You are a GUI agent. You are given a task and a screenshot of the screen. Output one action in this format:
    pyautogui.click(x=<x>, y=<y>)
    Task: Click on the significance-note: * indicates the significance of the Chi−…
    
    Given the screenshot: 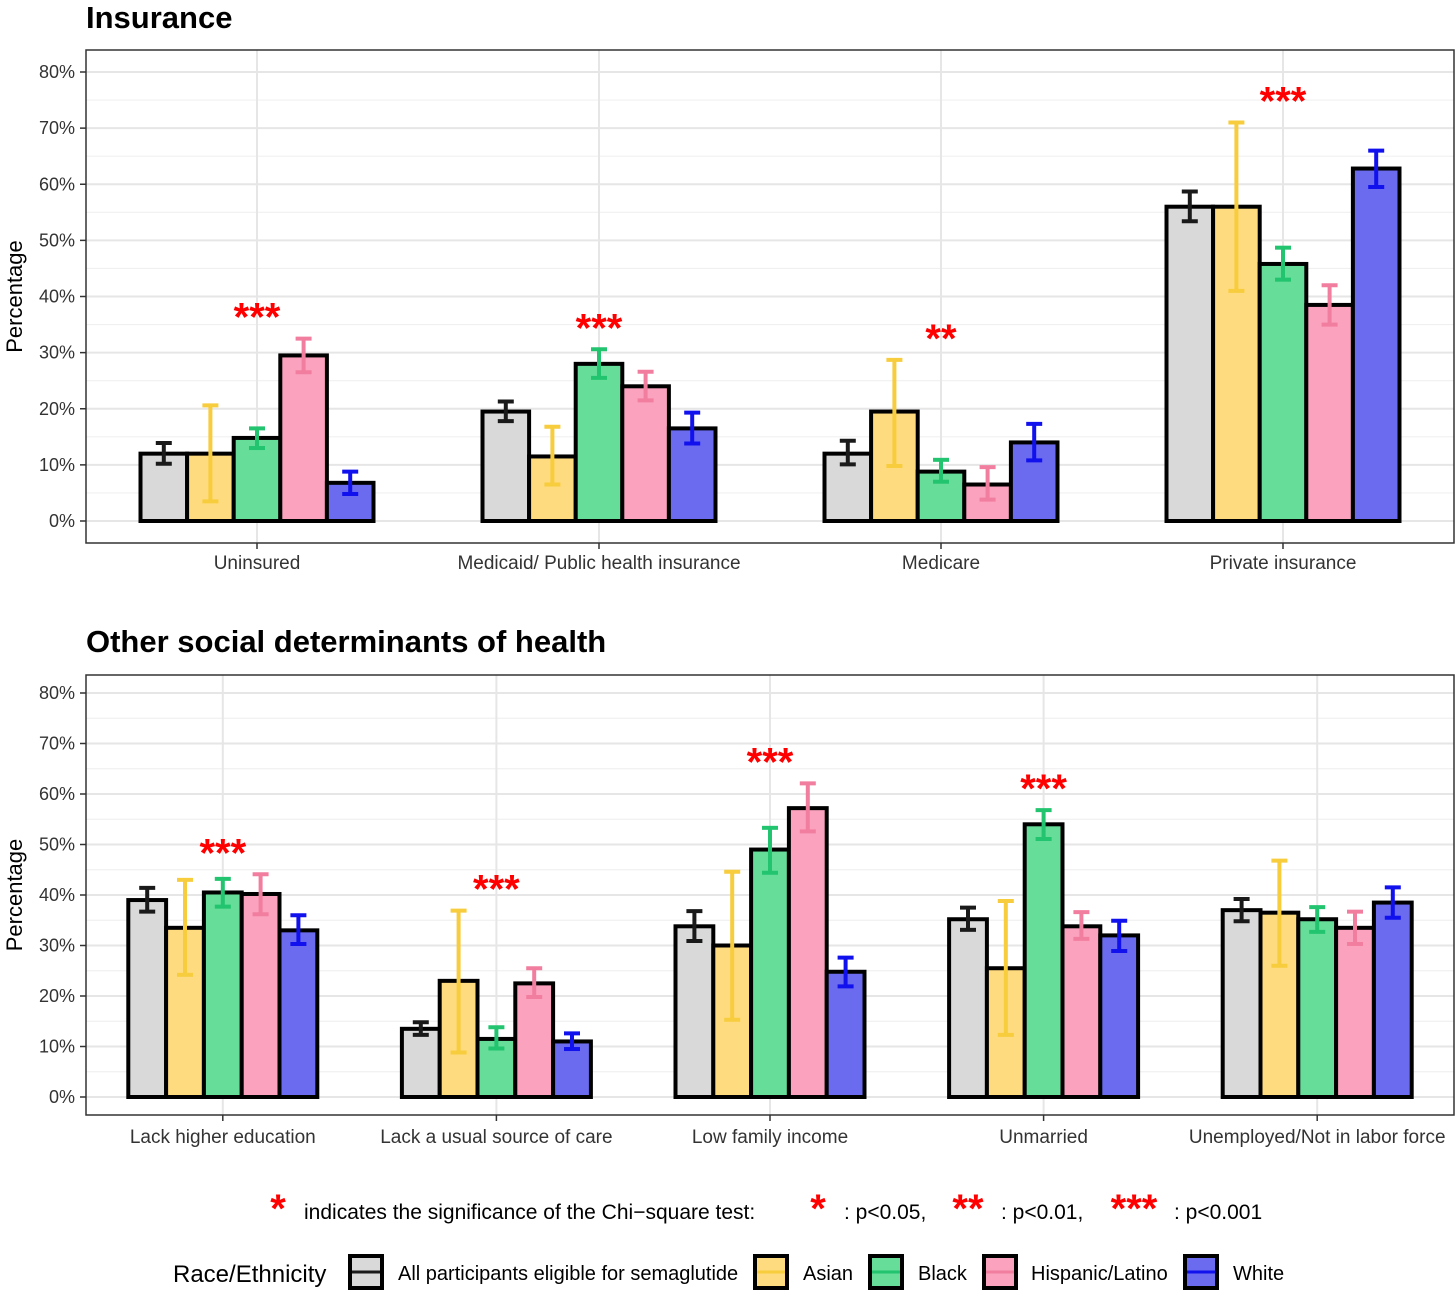 What is the action you would take?
    pyautogui.click(x=766, y=1209)
    